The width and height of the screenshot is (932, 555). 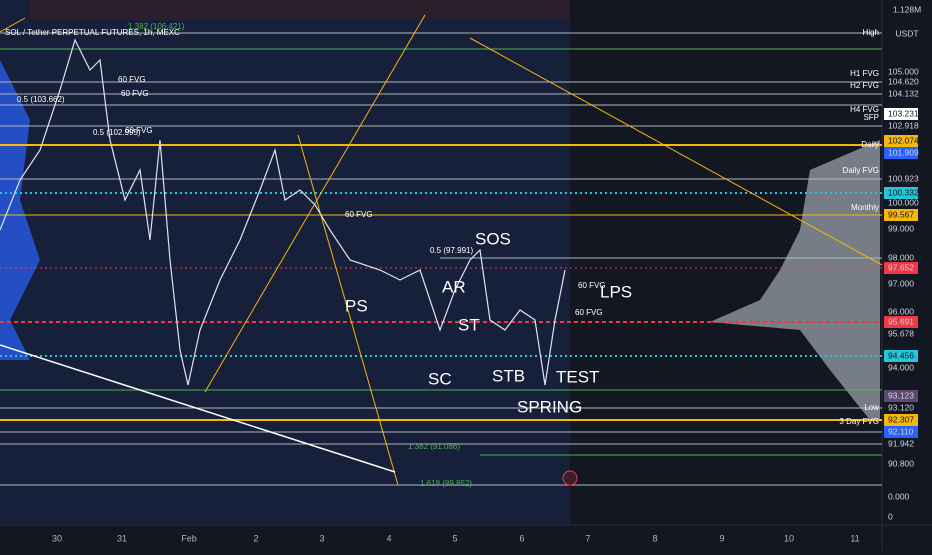 I want to click on fib-label: 0.5 (102.995), so click(x=117, y=132).